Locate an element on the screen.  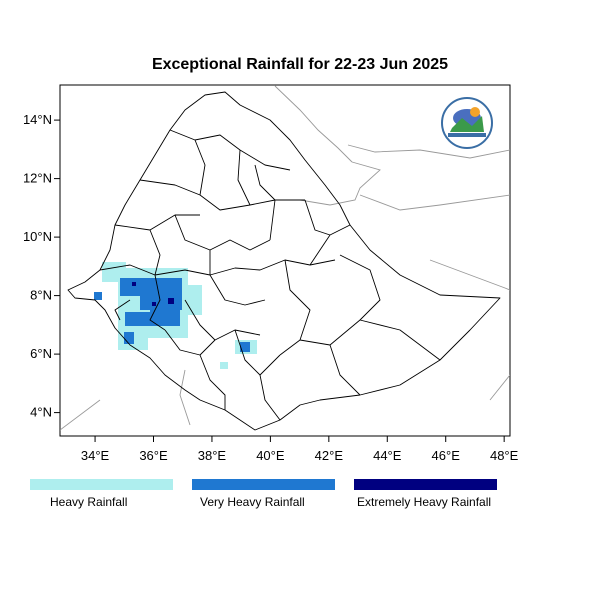
y-tick-label: 10°N is located at coordinates (37, 236).